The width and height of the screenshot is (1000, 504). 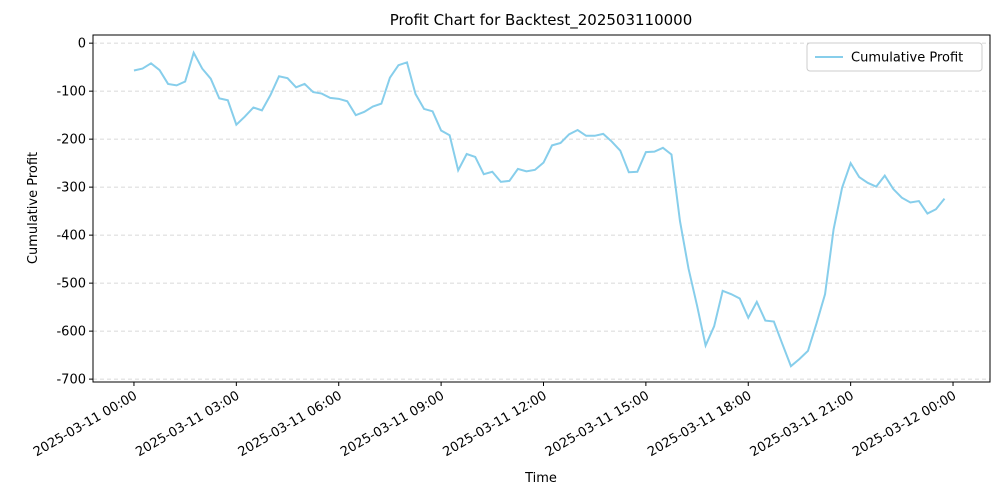 I want to click on x-tick-label: 2025-03-11 15:00, so click(x=597, y=424).